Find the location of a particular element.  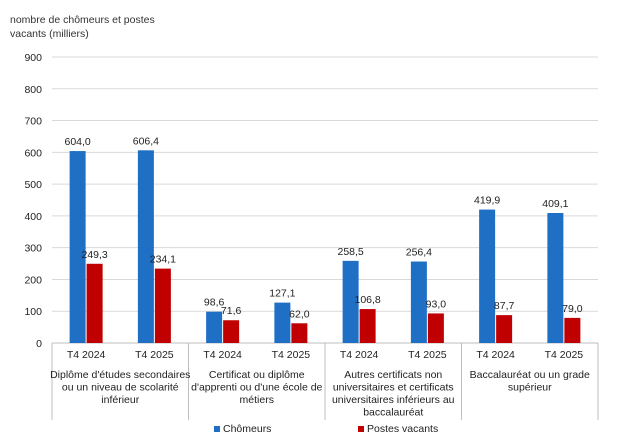

legend-label: Chômeurs is located at coordinates (247, 429).